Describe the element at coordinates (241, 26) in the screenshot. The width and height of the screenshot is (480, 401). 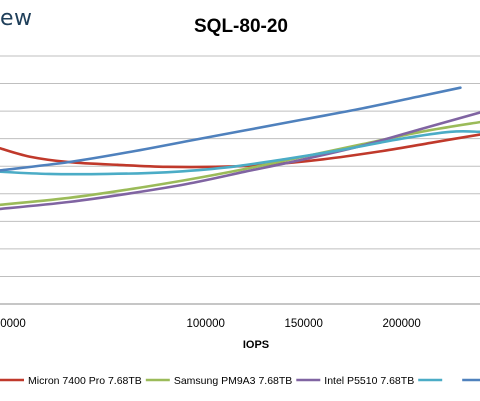
I see `chart-title: SQL-80-20` at that location.